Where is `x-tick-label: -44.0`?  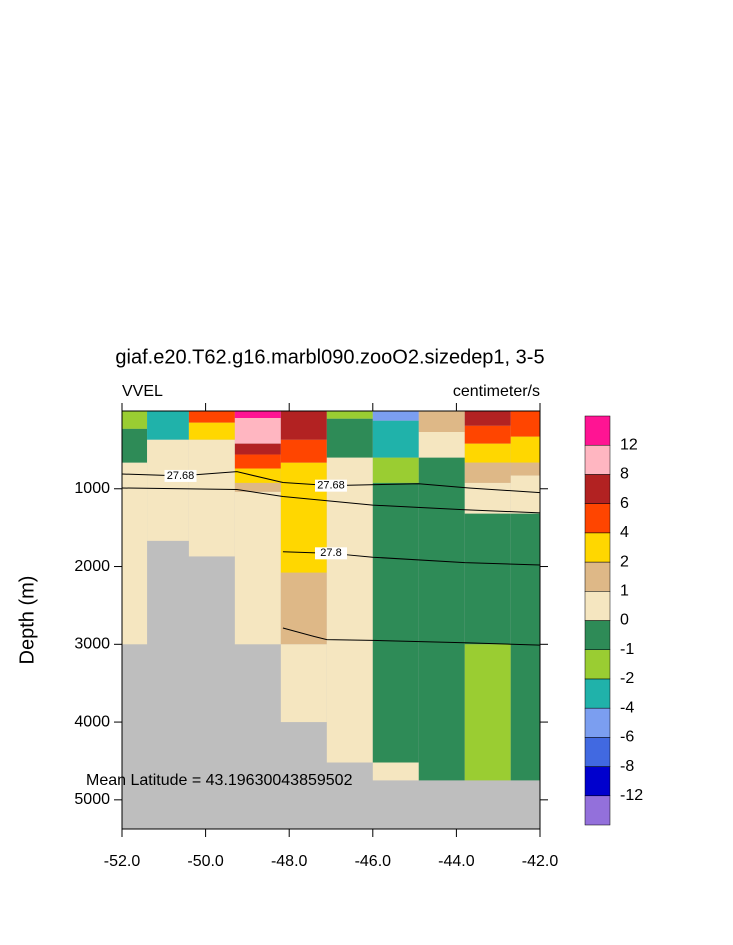
x-tick-label: -44.0 is located at coordinates (456, 861).